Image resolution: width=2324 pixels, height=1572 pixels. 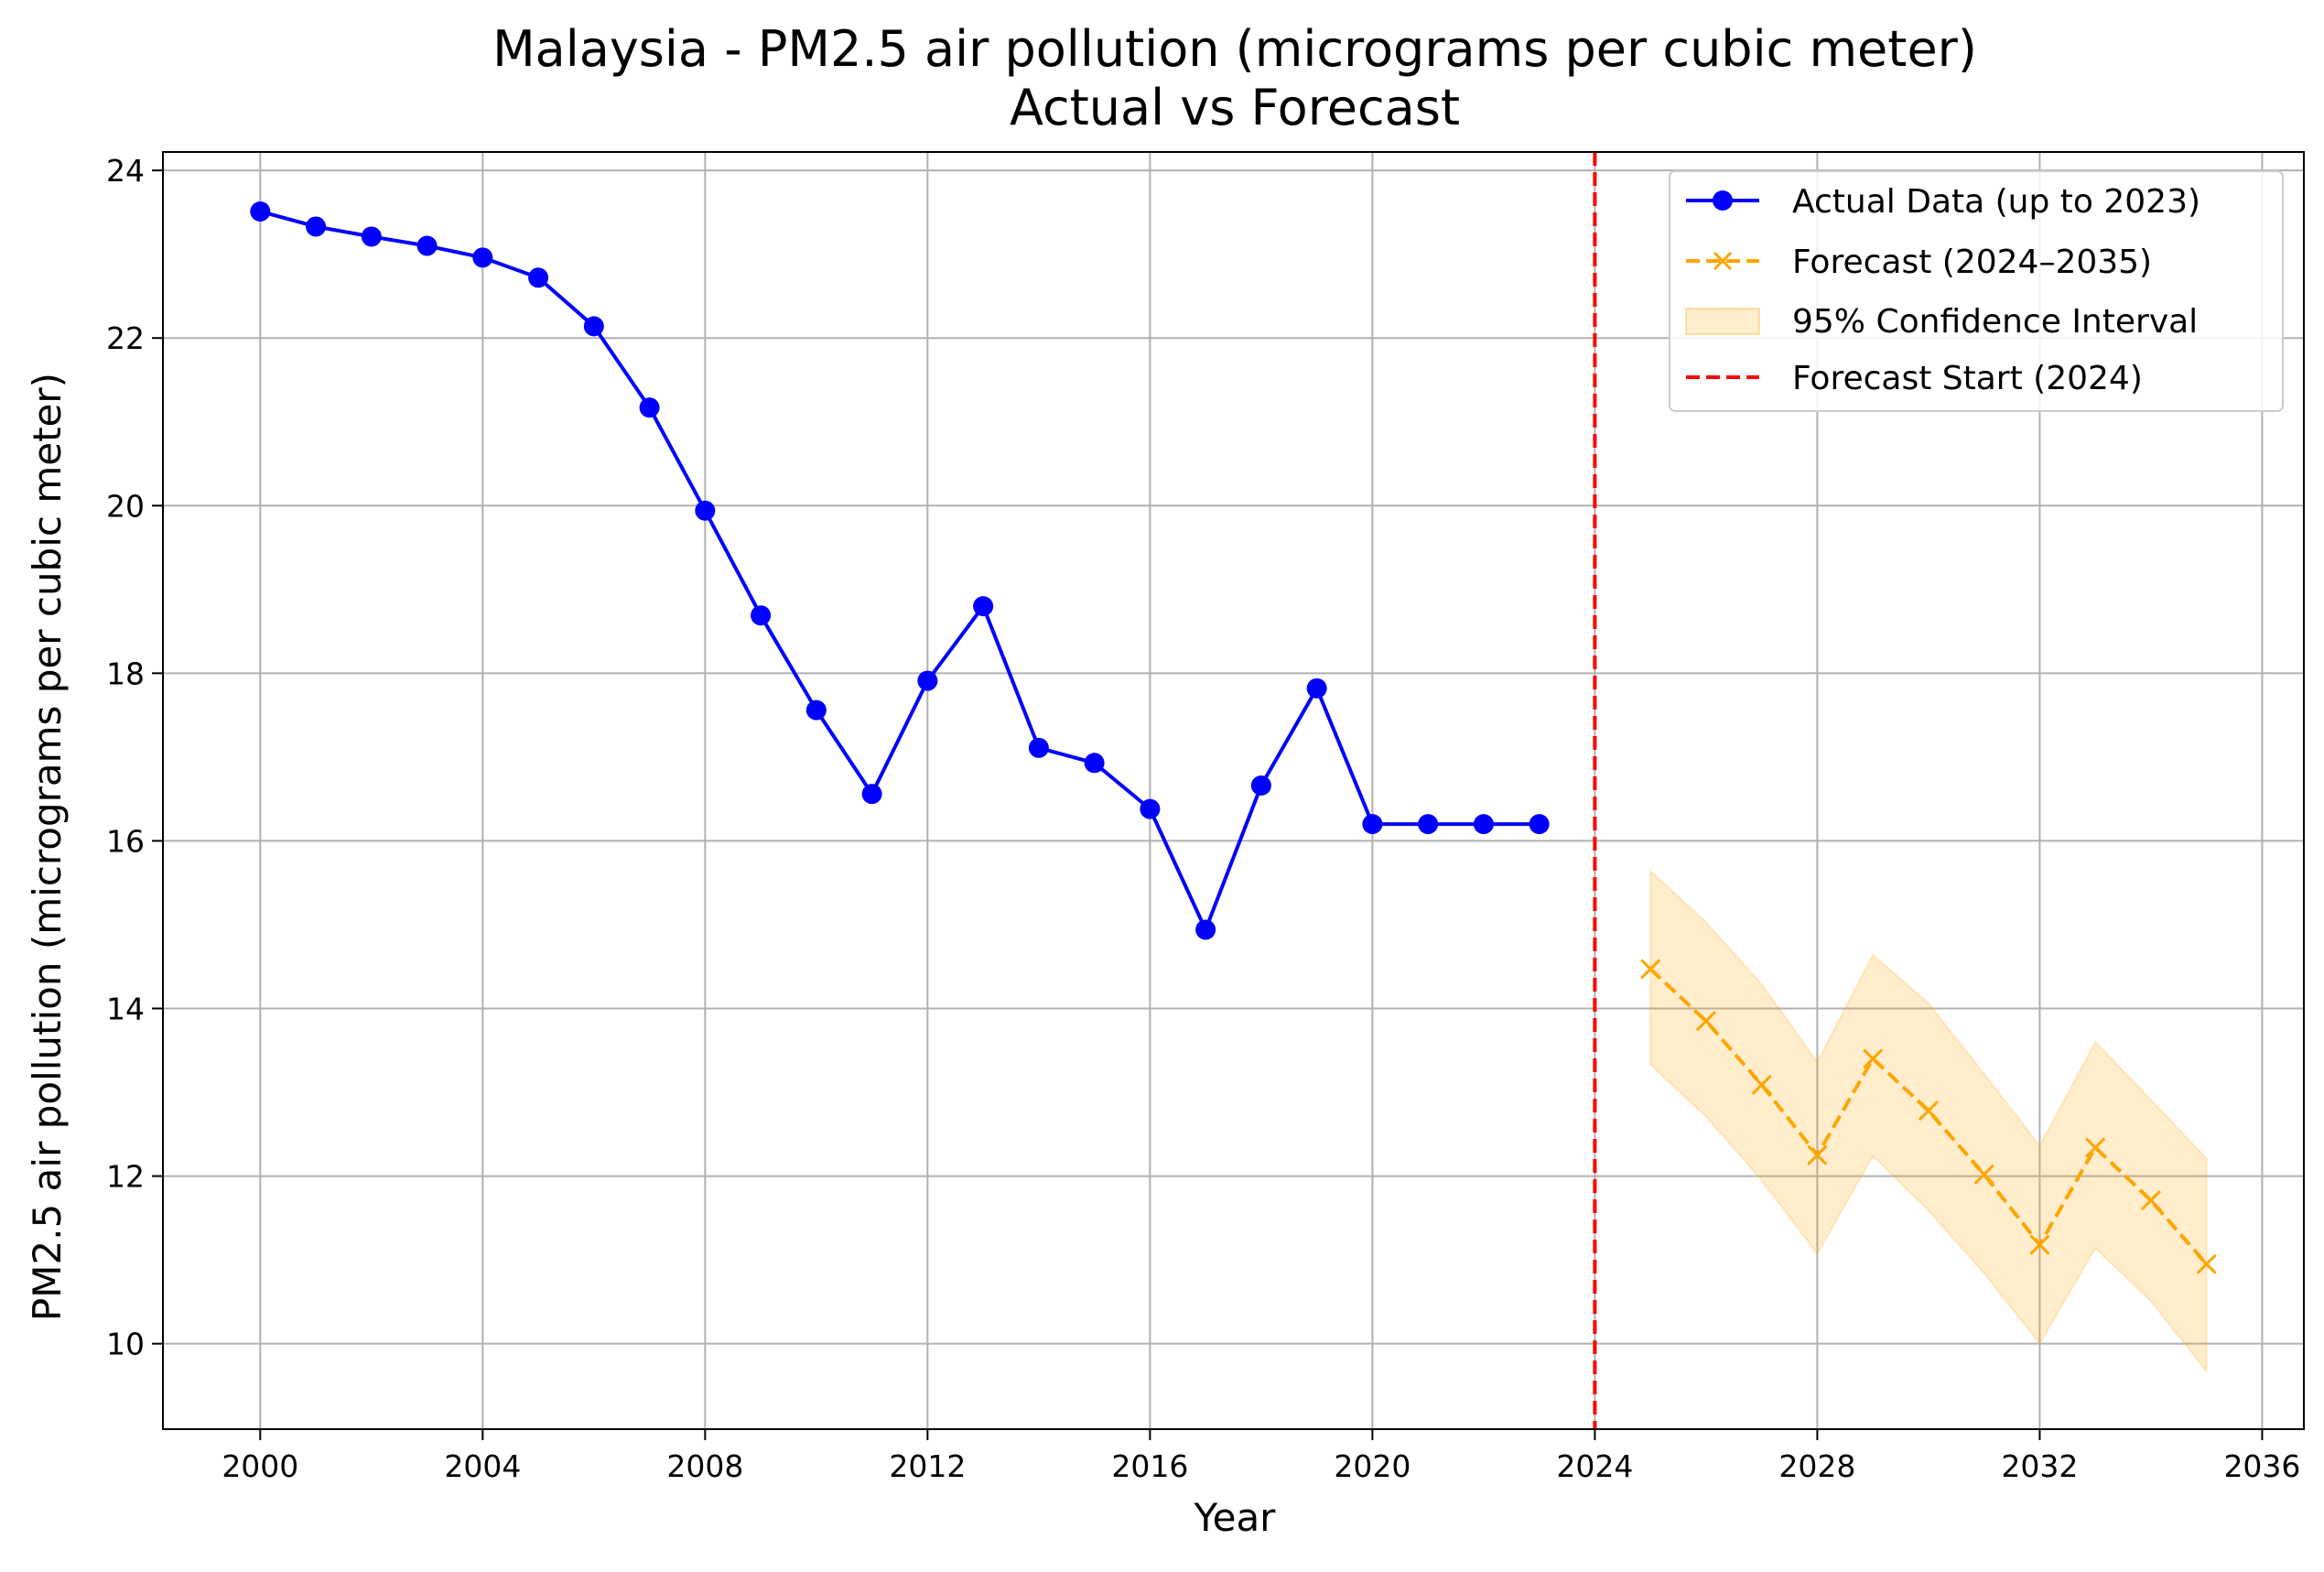 I want to click on y-tick-label: 18, so click(x=125, y=673).